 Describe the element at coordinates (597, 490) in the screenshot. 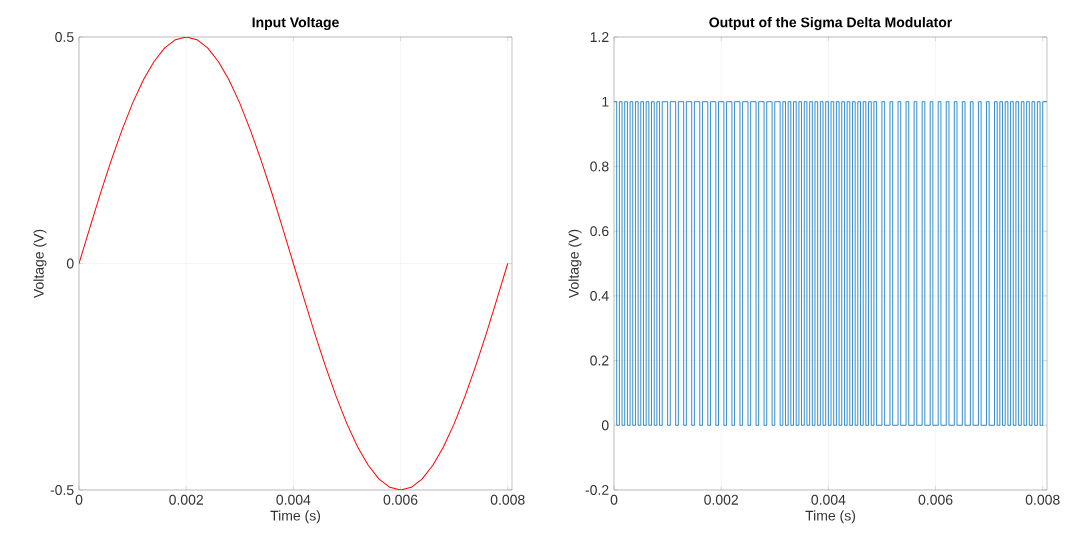

I see `y-tick-label: -0.2` at that location.